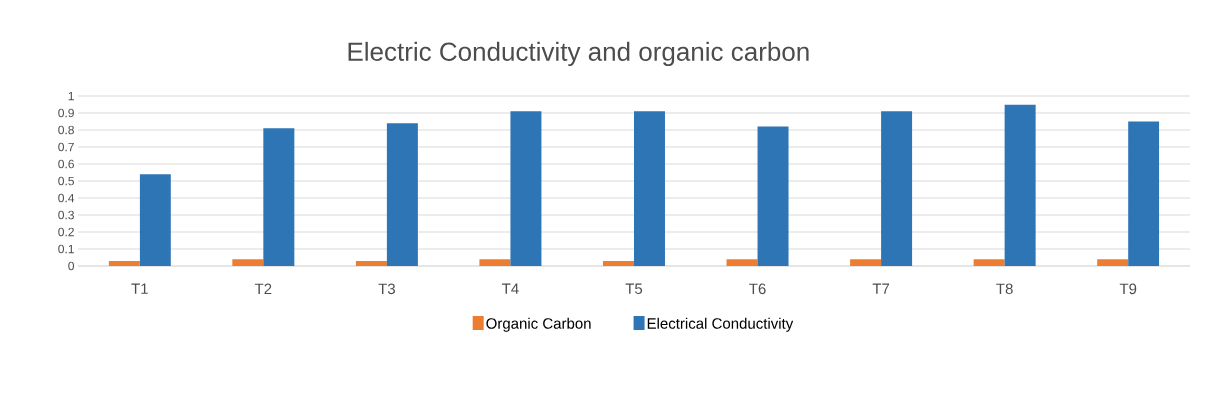 Image resolution: width=1207 pixels, height=408 pixels. I want to click on legend-label: Organic Carbon, so click(538, 324).